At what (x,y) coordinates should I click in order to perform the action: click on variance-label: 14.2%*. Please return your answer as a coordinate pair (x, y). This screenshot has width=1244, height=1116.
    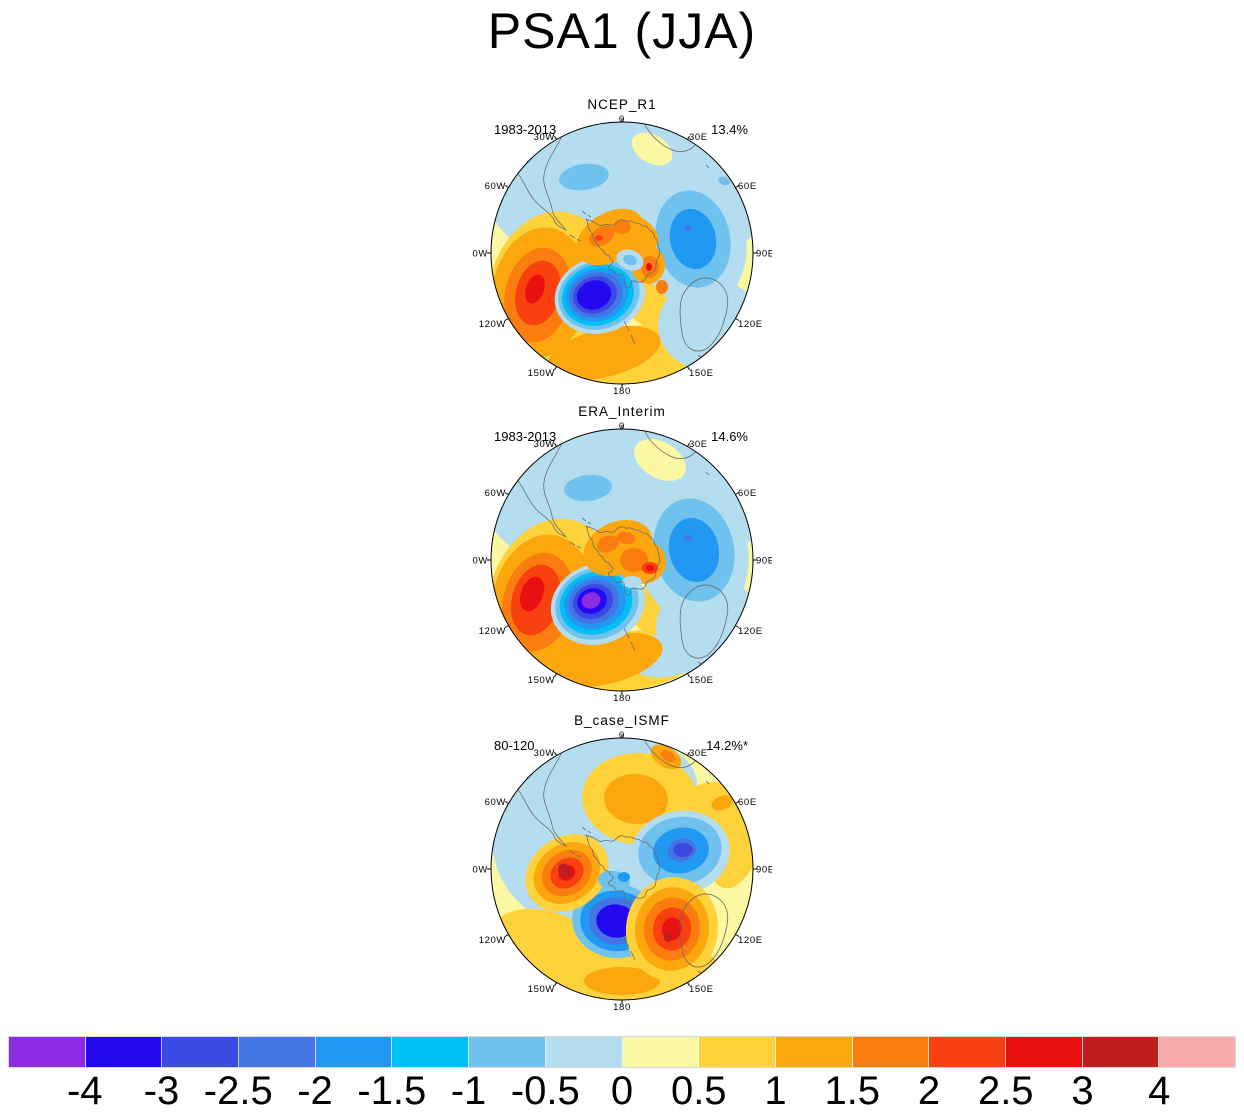
    Looking at the image, I should click on (727, 745).